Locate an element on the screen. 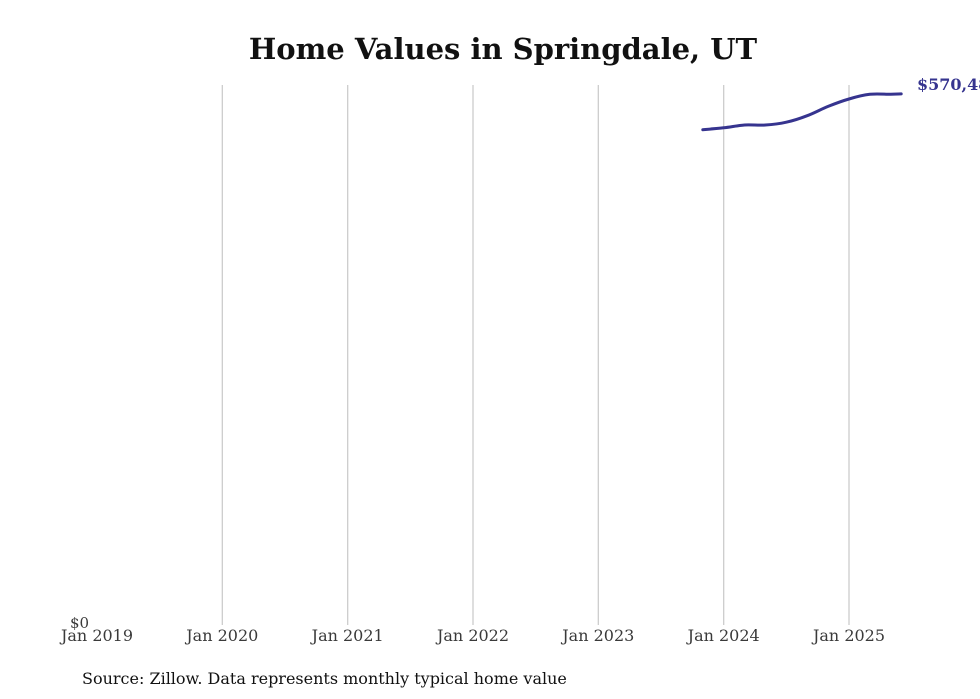 Image resolution: width=980 pixels, height=699 pixels. series-line is located at coordinates (802, 112).